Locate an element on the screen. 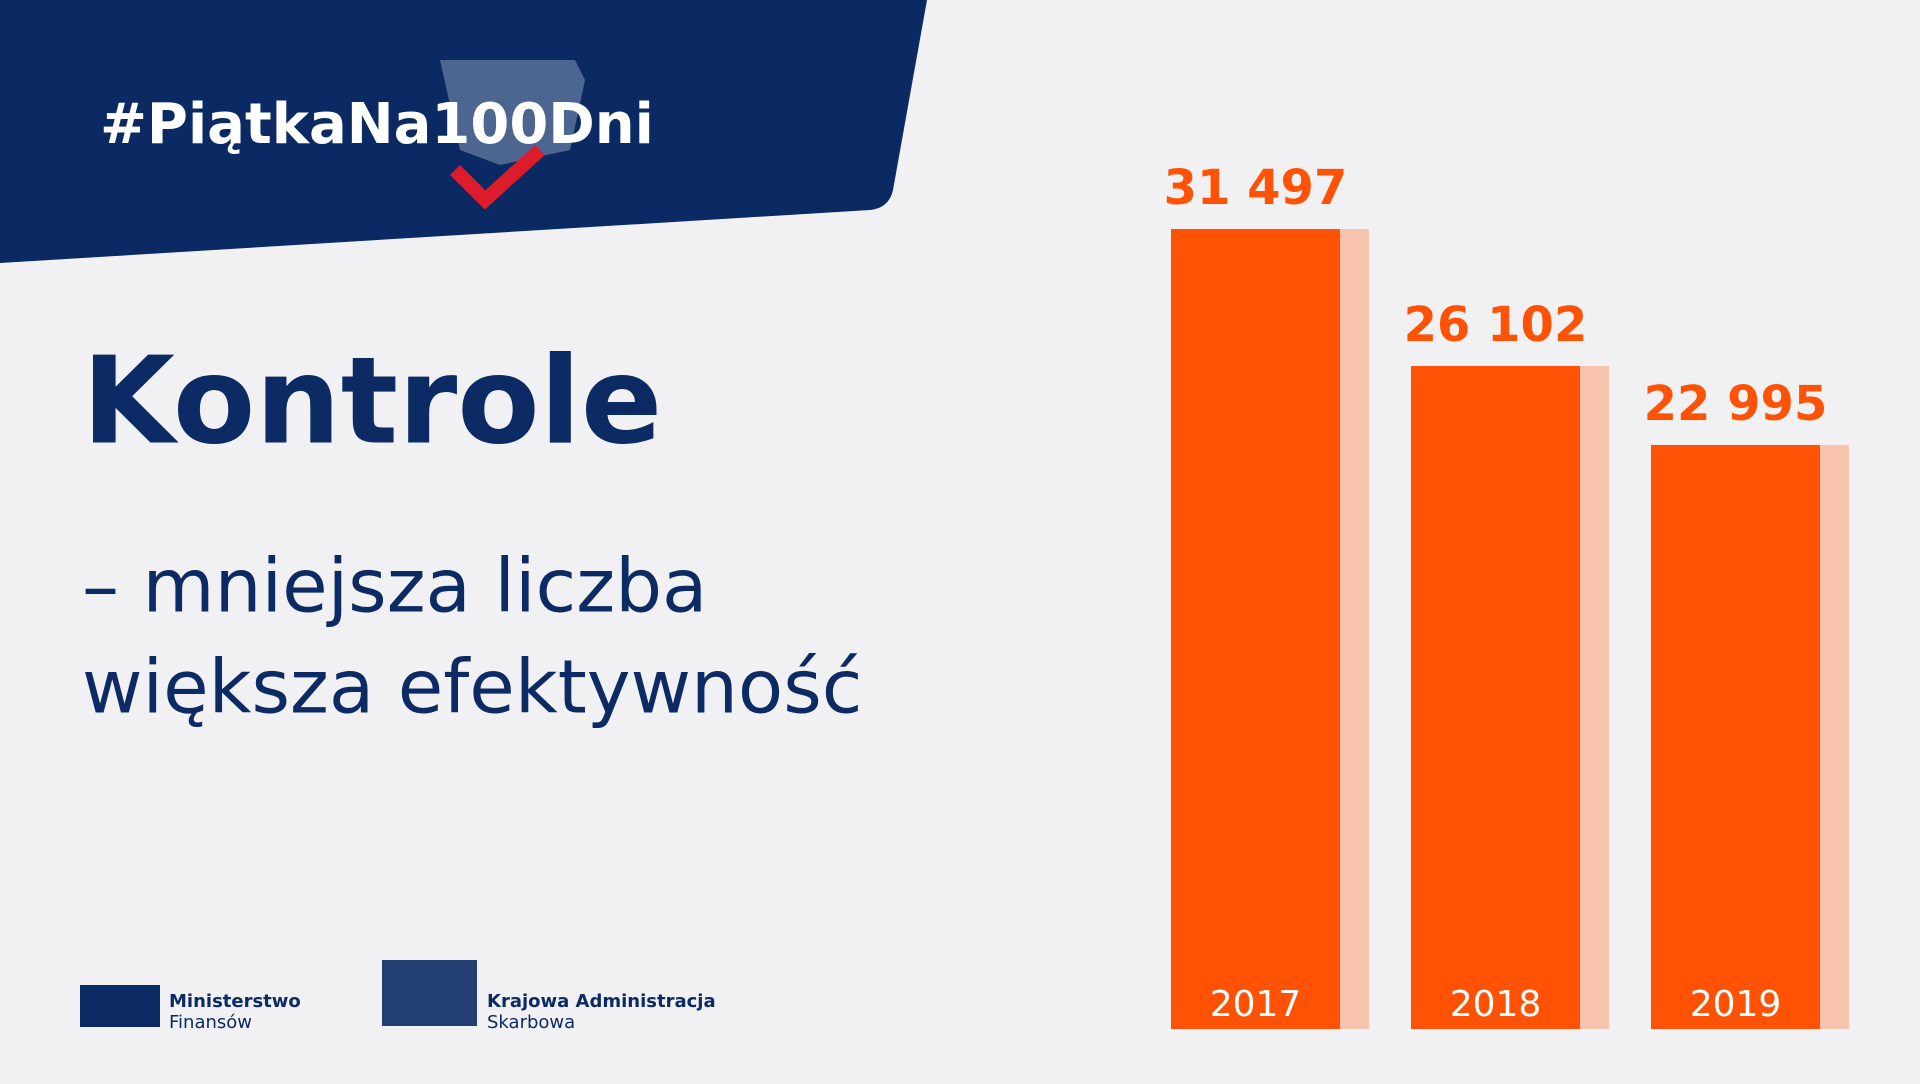 This screenshot has width=1920, height=1084. hashtag: #PiątkaNa100Dni is located at coordinates (377, 124).